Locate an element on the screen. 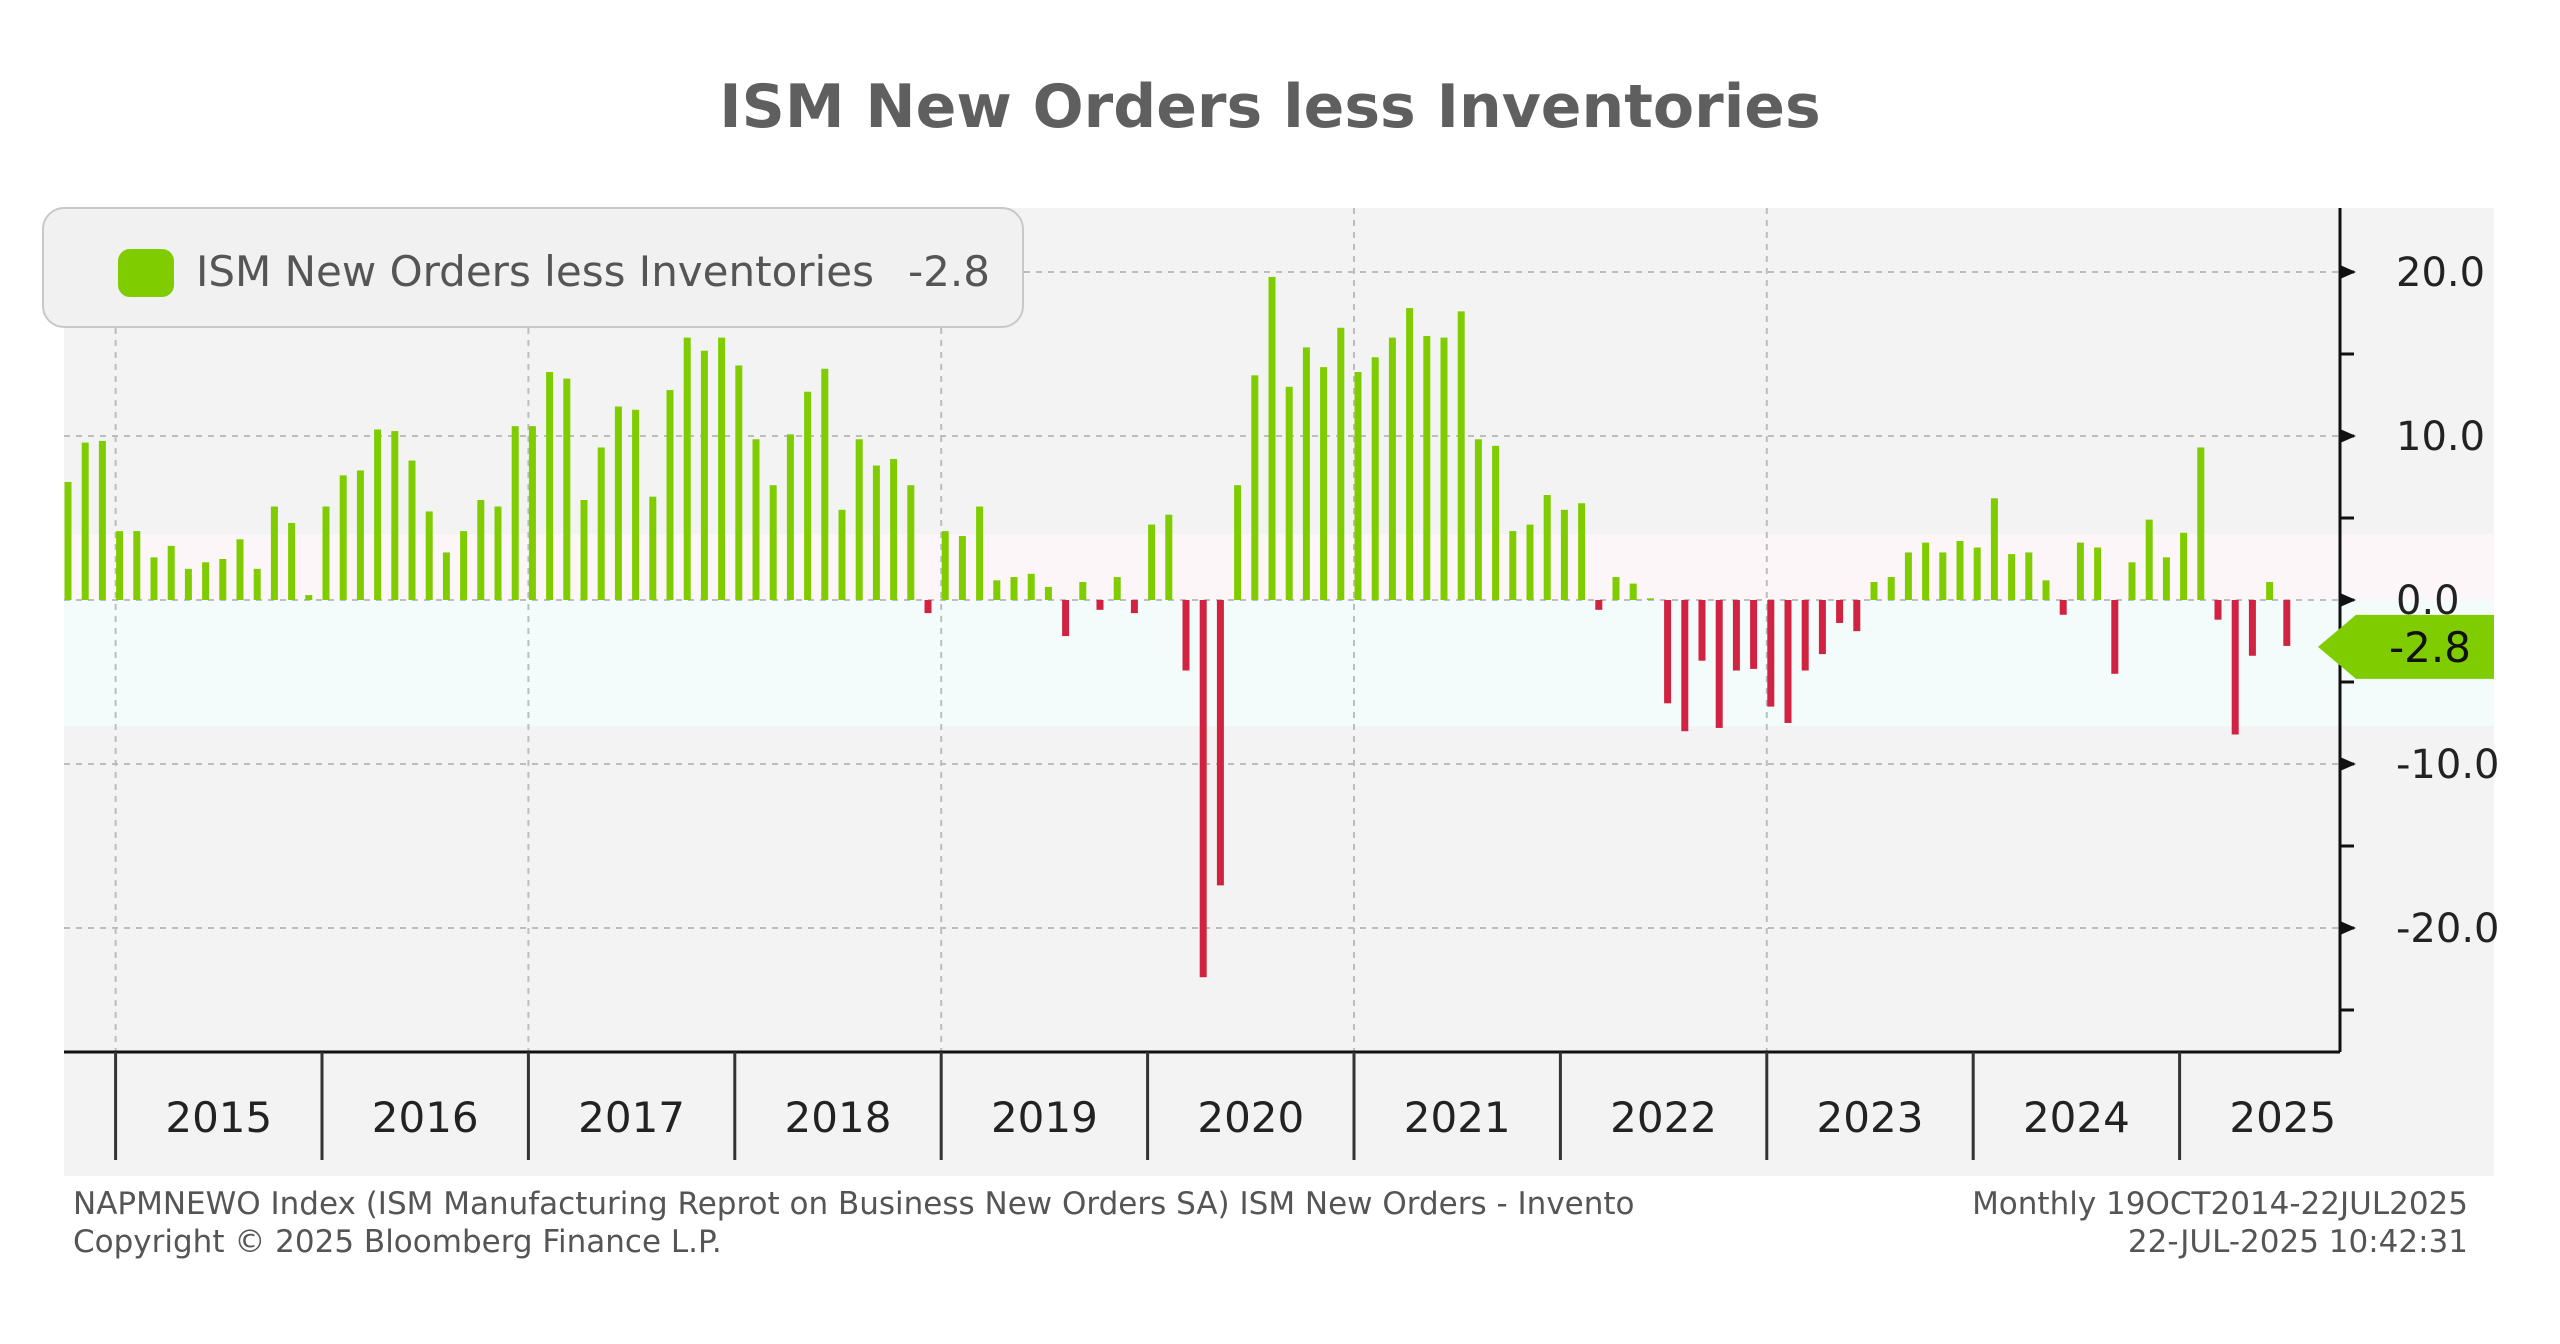 This screenshot has height=1344, width=2560. x-tick-label: 2018 is located at coordinates (838, 1117).